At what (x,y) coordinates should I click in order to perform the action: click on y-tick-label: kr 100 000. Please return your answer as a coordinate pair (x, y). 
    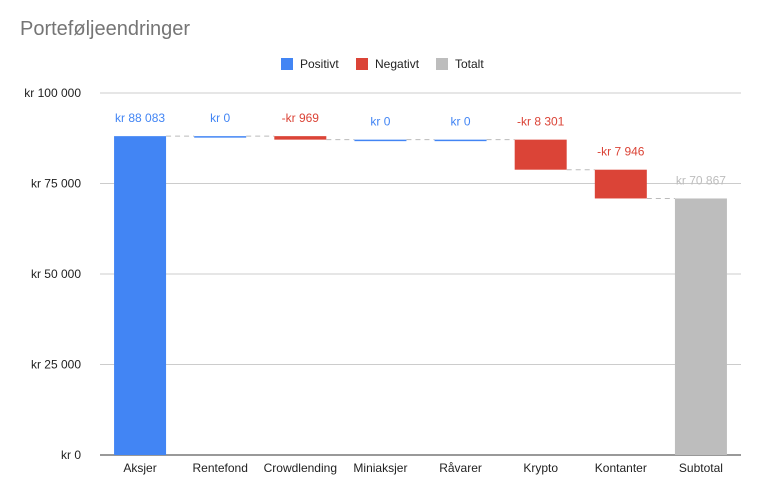
    Looking at the image, I should click on (52, 93).